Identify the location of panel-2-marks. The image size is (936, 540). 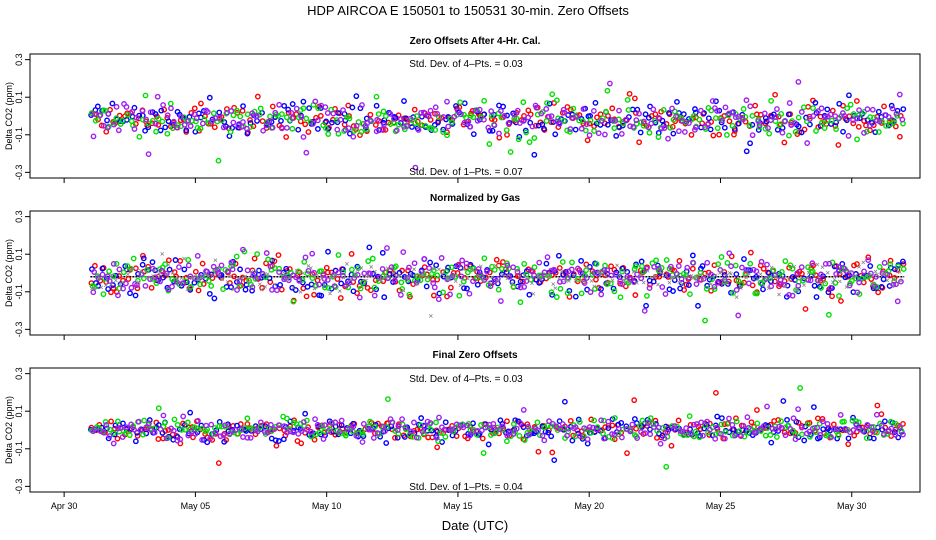
(497, 284).